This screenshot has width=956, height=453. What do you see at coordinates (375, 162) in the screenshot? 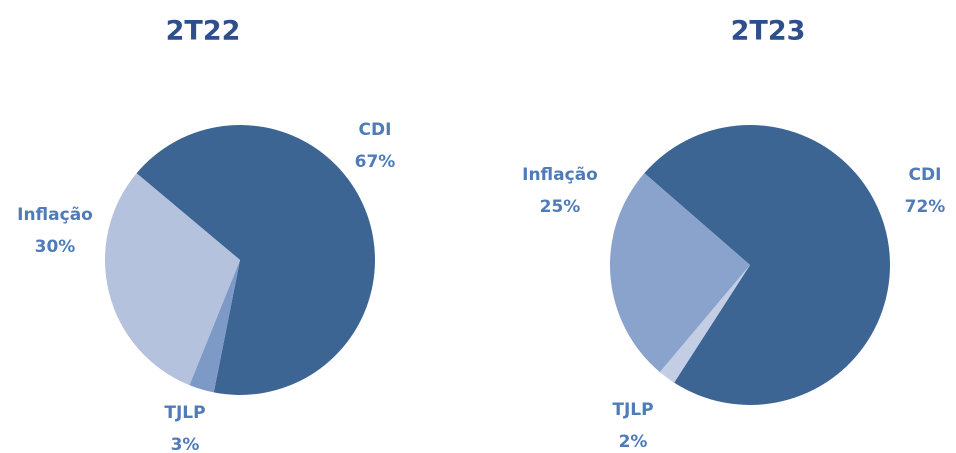
I see `value-label: 67%` at bounding box center [375, 162].